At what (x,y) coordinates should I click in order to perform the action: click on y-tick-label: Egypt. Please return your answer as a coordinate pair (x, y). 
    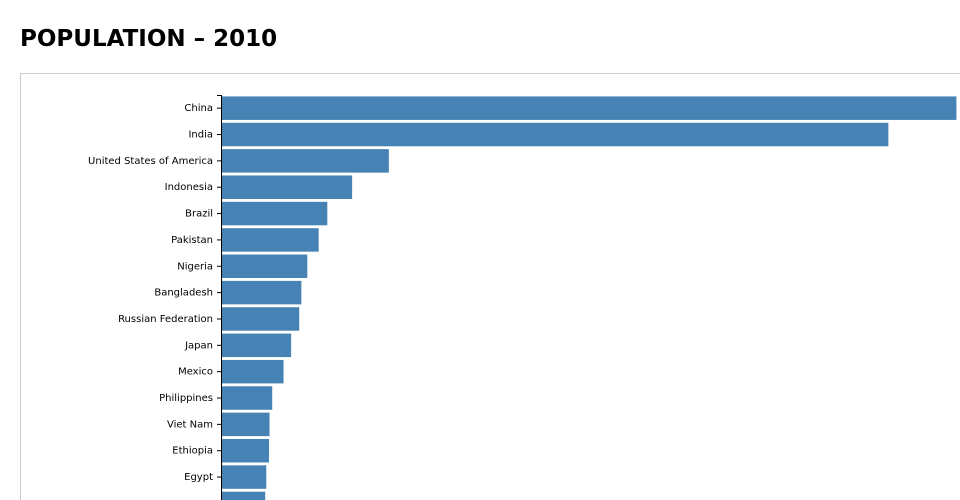
    Looking at the image, I should click on (198, 477).